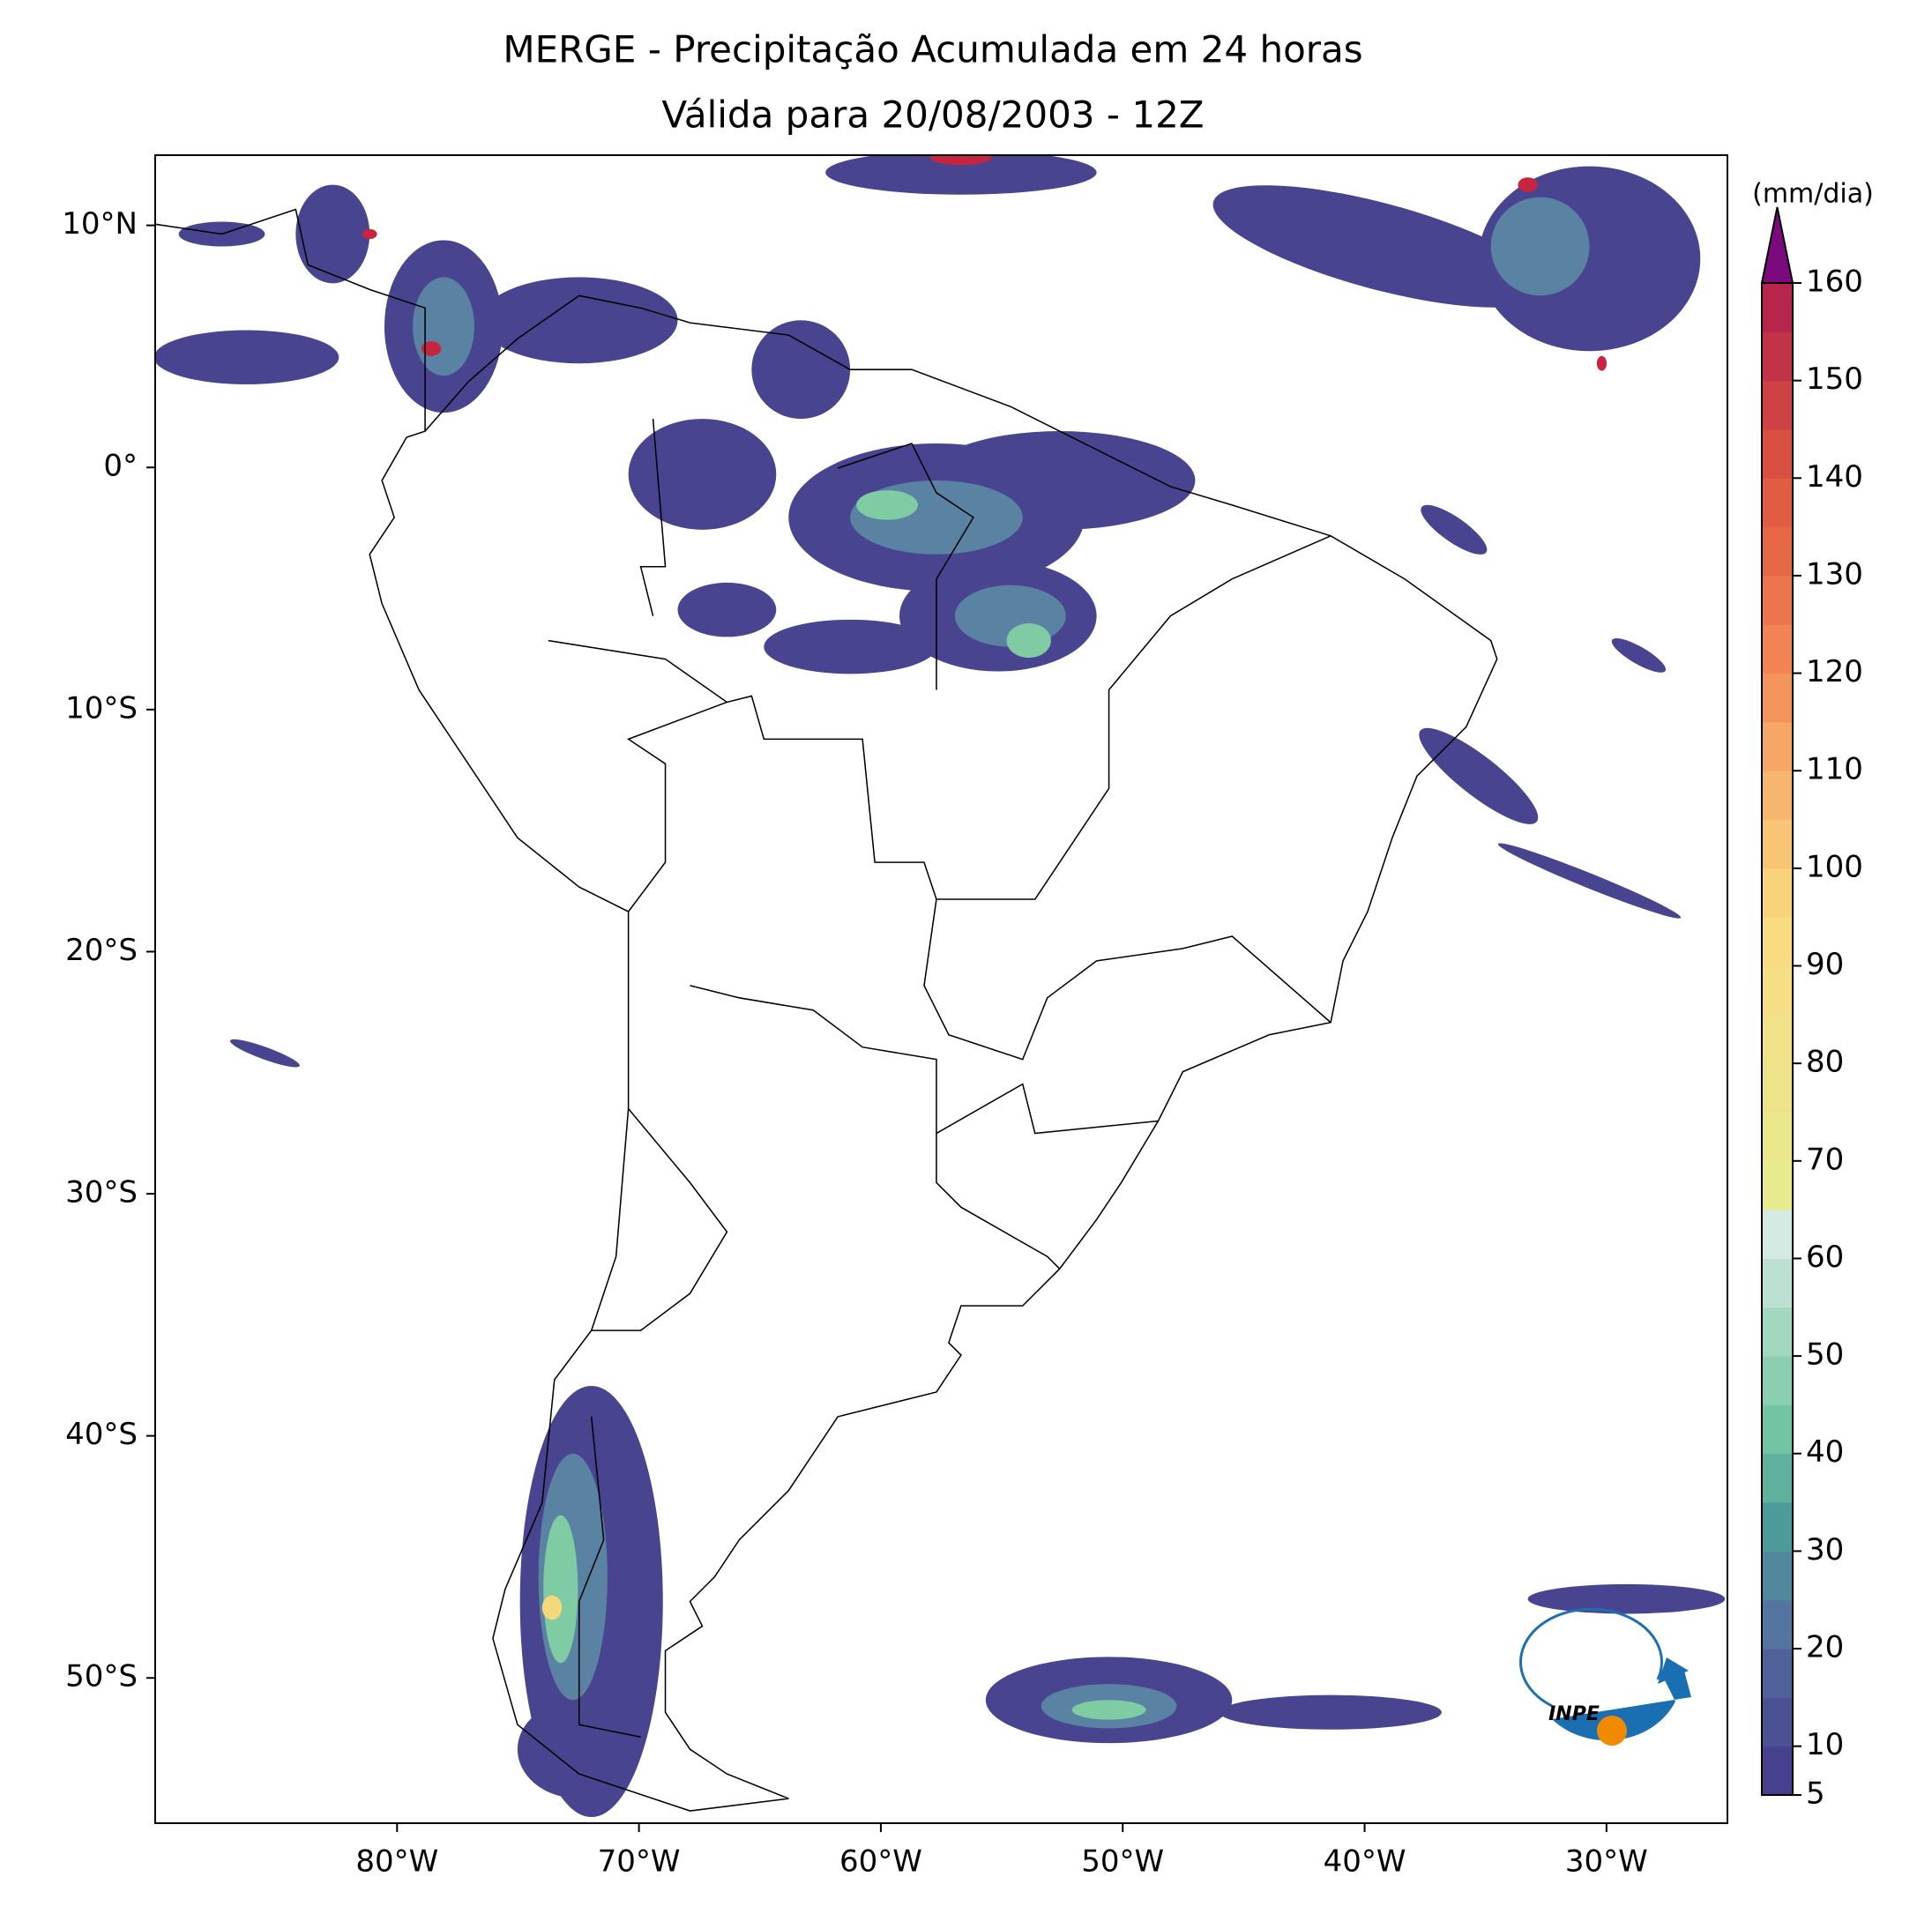 The width and height of the screenshot is (1932, 1914). Describe the element at coordinates (1825, 1550) in the screenshot. I see `colorbar-tick-label: 30` at that location.